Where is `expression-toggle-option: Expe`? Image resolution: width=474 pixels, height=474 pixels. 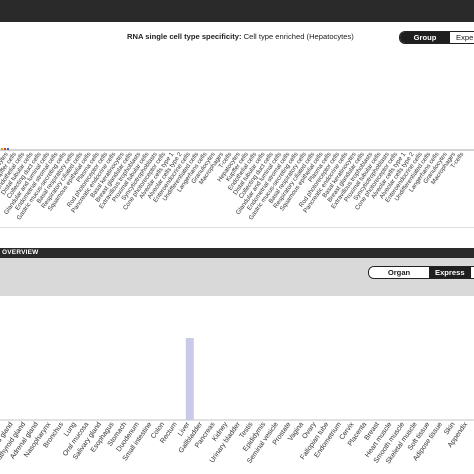
expression-toggle-option: Expe is located at coordinates (462, 37).